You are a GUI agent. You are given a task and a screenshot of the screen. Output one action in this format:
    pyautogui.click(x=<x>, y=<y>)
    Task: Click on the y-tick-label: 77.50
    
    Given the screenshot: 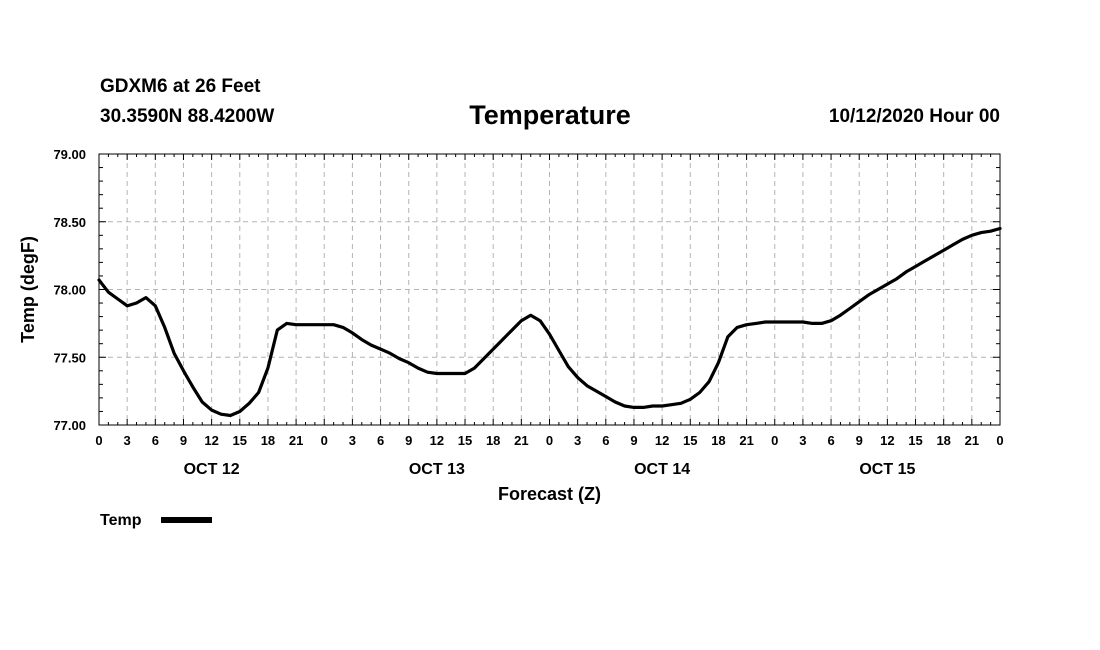 What is the action you would take?
    pyautogui.click(x=69, y=357)
    